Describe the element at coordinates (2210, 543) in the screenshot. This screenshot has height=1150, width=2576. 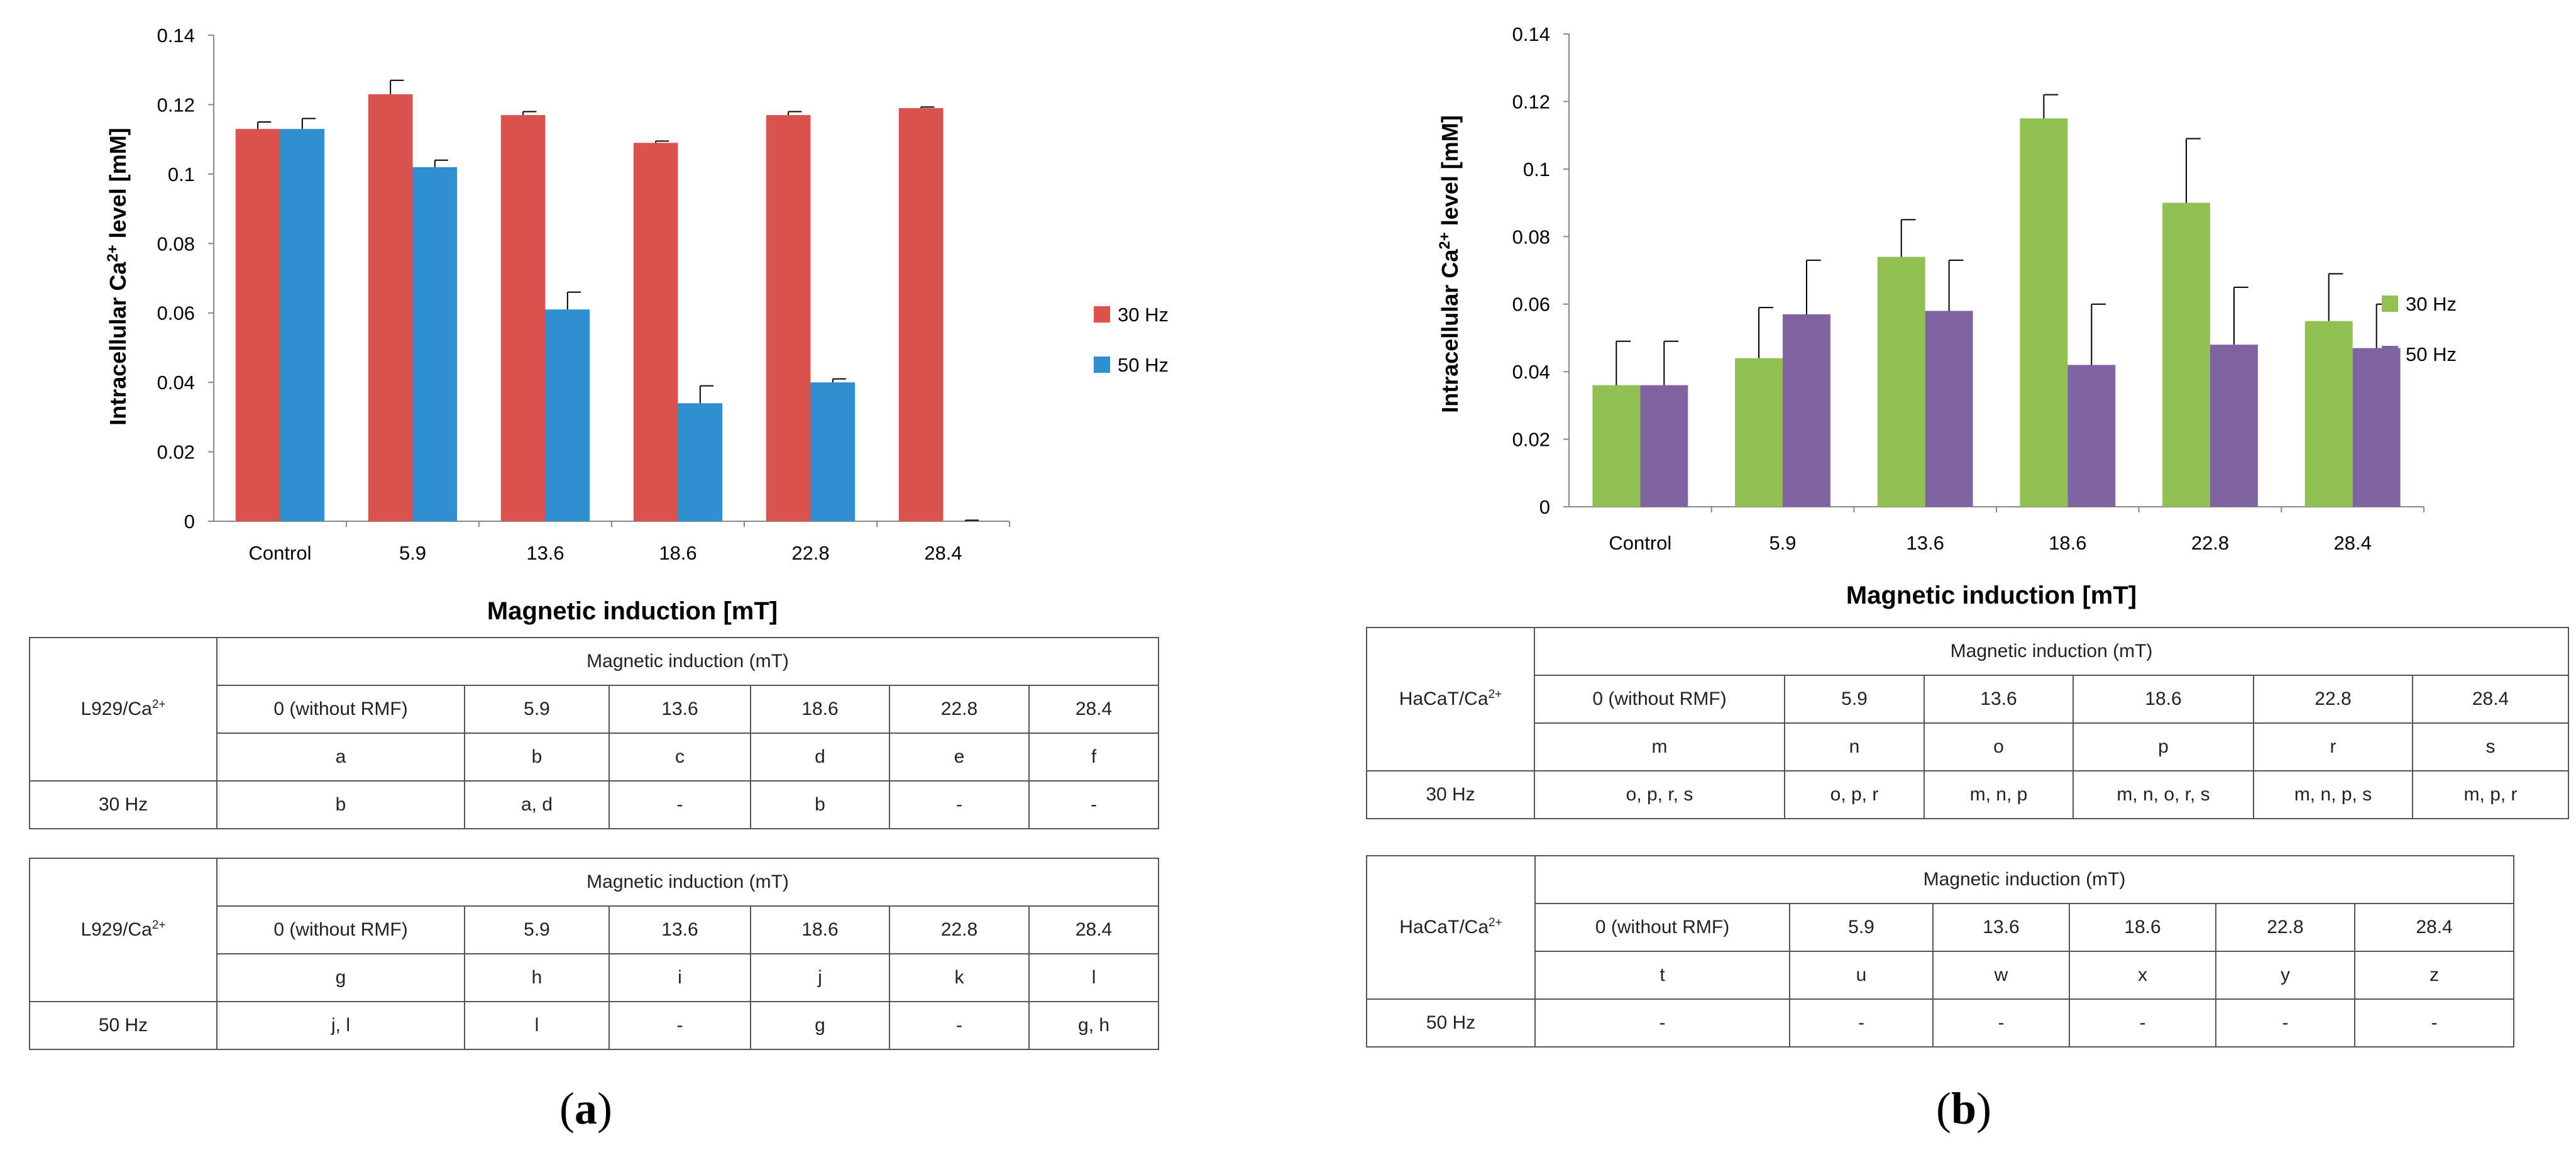
I see `x-tick-label: 22.8` at that location.